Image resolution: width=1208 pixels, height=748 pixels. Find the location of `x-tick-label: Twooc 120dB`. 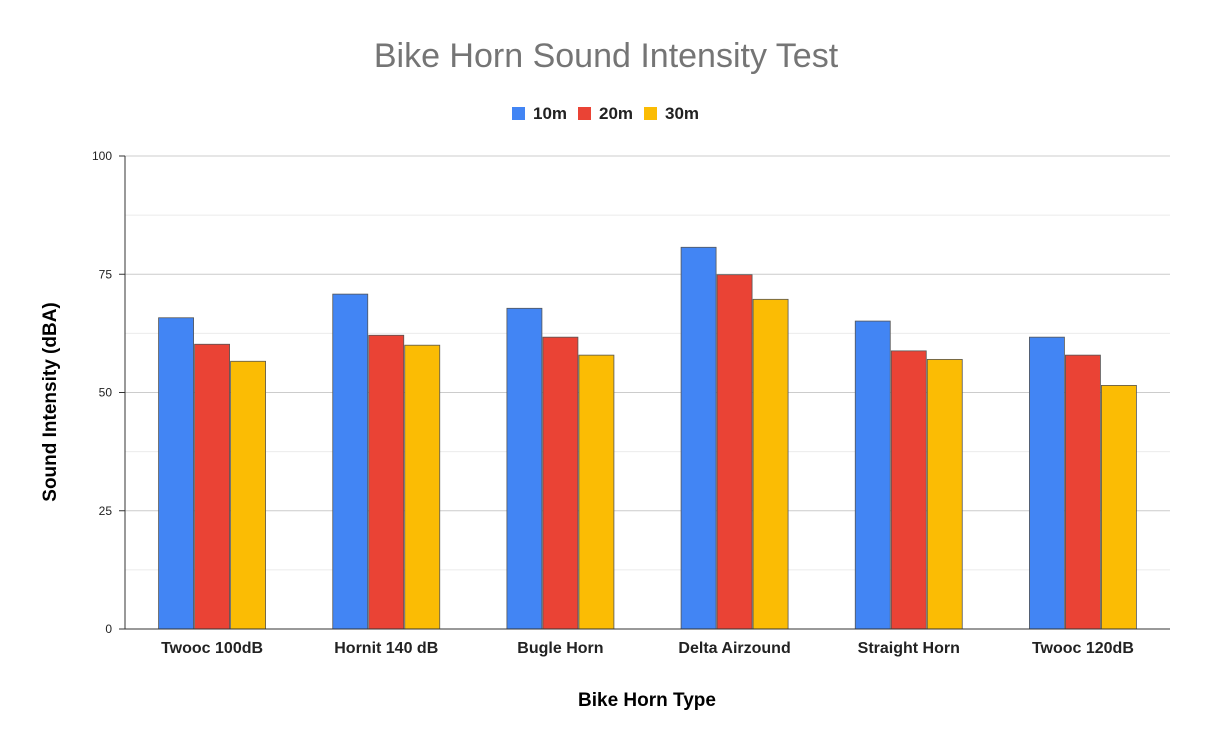

x-tick-label: Twooc 120dB is located at coordinates (1083, 648).